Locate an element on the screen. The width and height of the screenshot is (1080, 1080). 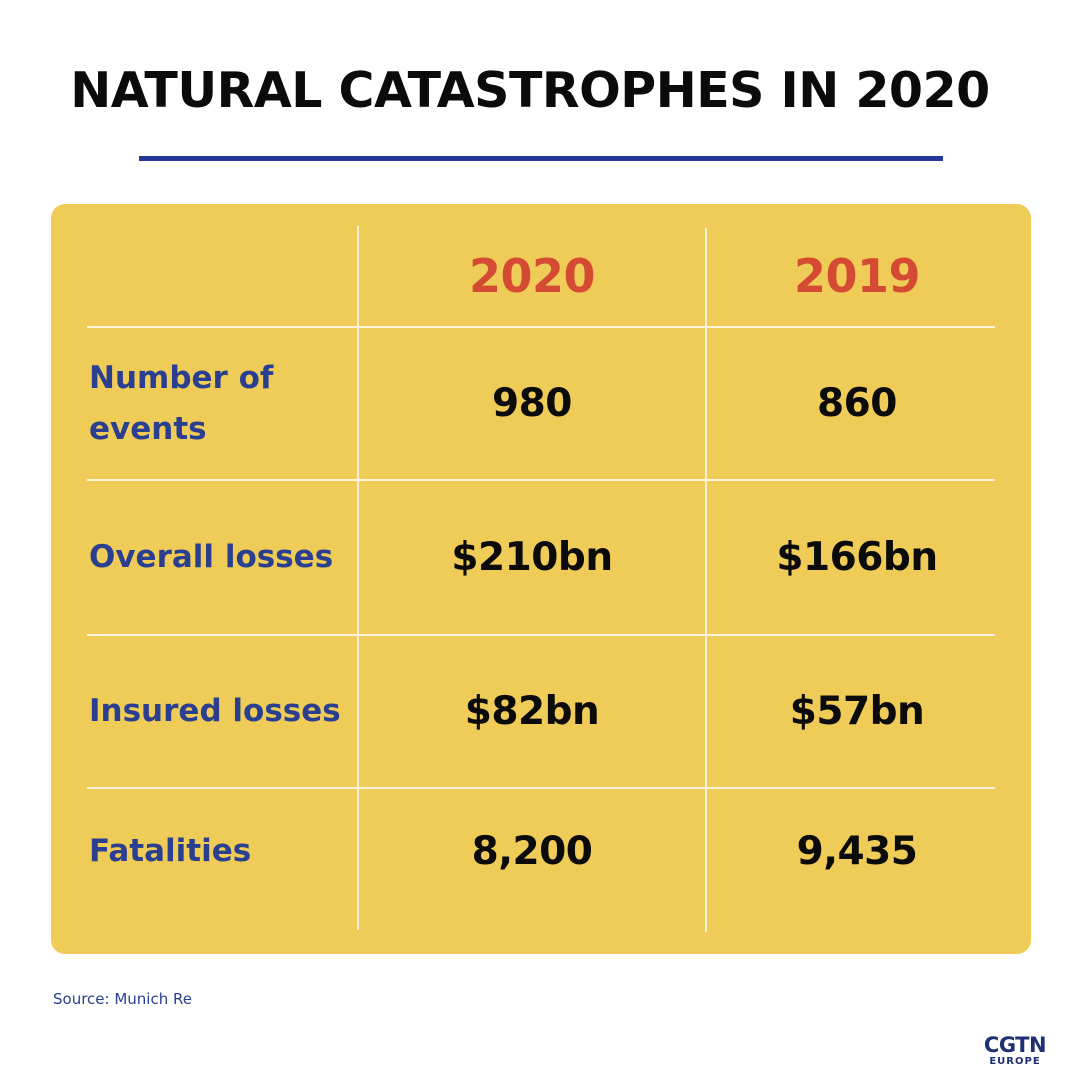
row-label-overall-losses: Overall losses is located at coordinates (211, 557).